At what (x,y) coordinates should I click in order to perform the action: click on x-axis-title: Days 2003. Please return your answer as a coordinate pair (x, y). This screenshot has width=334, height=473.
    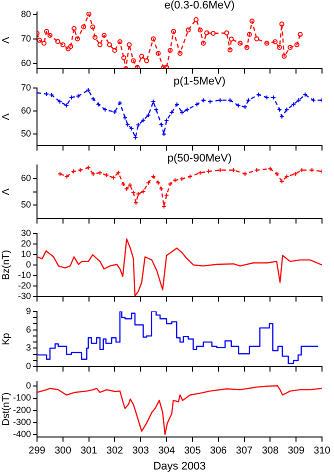
    Looking at the image, I should click on (179, 466).